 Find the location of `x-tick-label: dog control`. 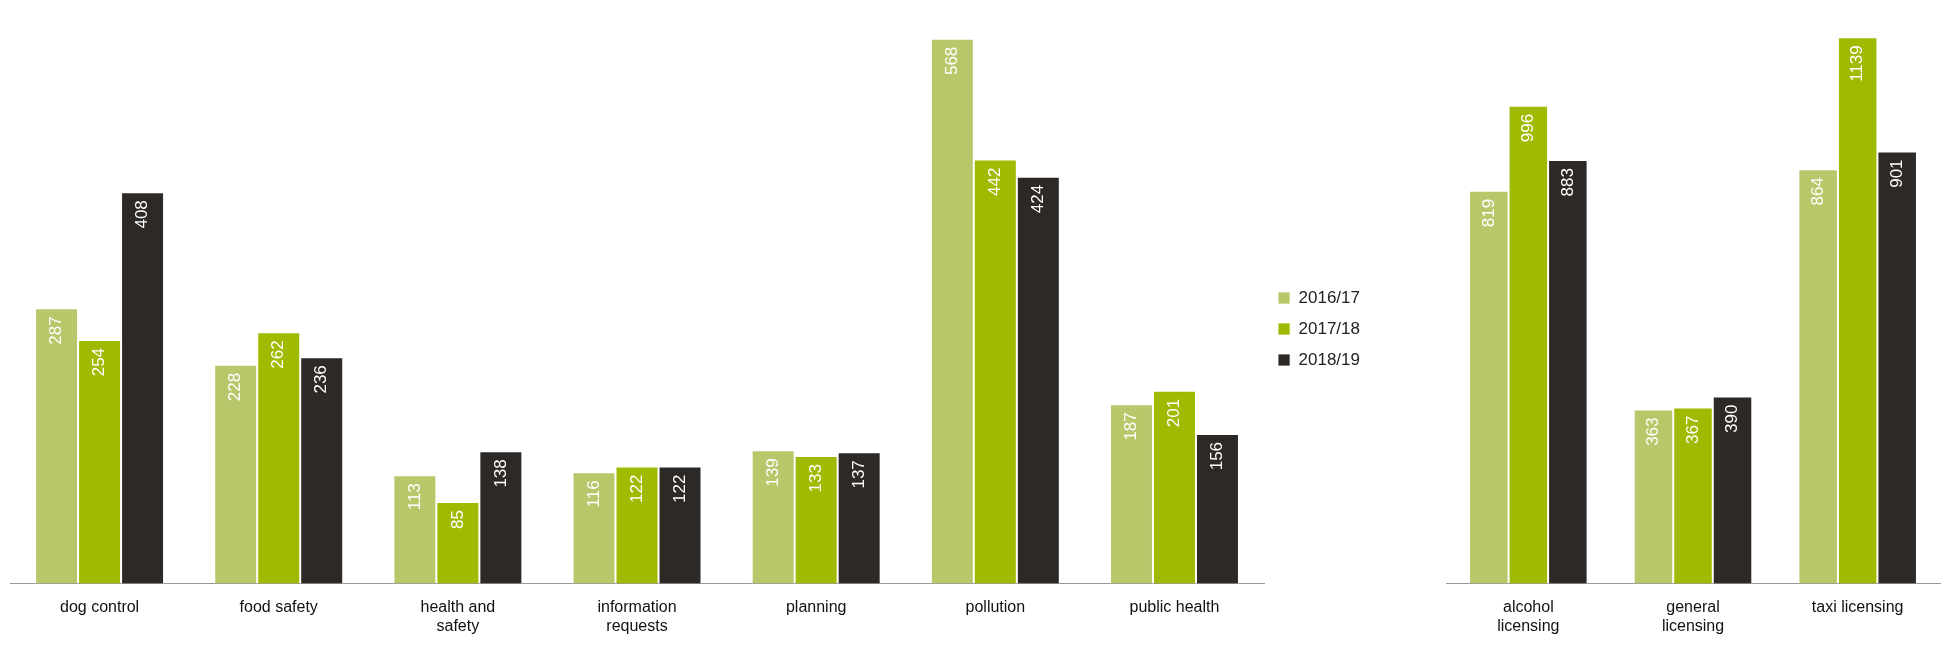

x-tick-label: dog control is located at coordinates (99, 606).